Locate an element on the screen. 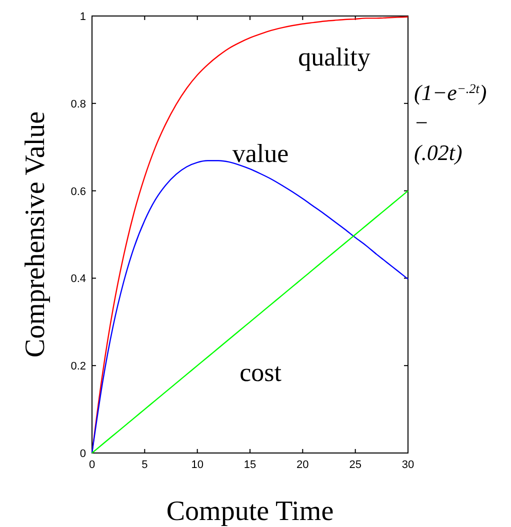 This screenshot has width=511, height=527. x-tick-label: 30 is located at coordinates (408, 465).